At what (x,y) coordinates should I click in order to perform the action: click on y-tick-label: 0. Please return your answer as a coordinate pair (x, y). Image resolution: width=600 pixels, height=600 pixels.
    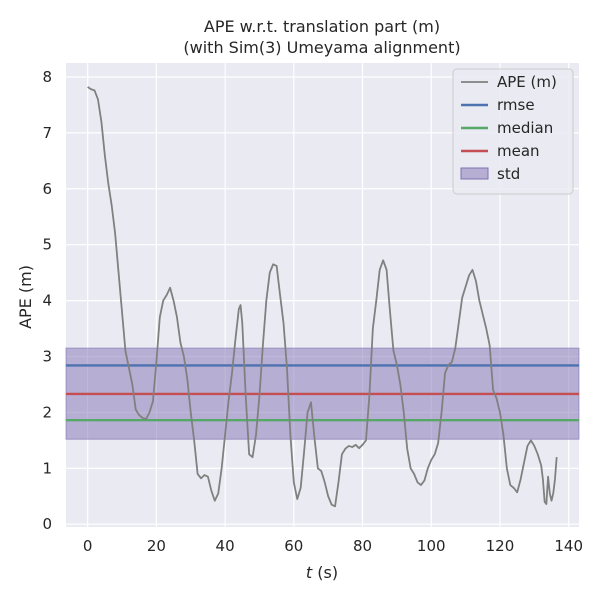
    Looking at the image, I should click on (47, 524).